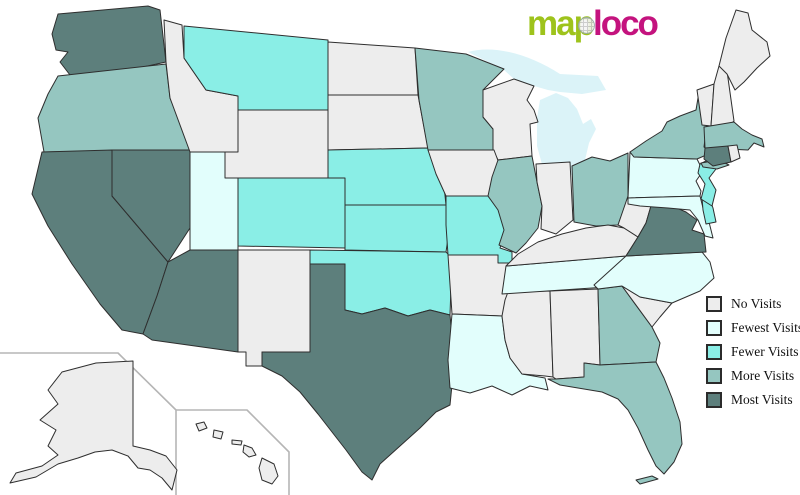 The height and width of the screenshot is (495, 800). I want to click on state-co, so click(291, 213).